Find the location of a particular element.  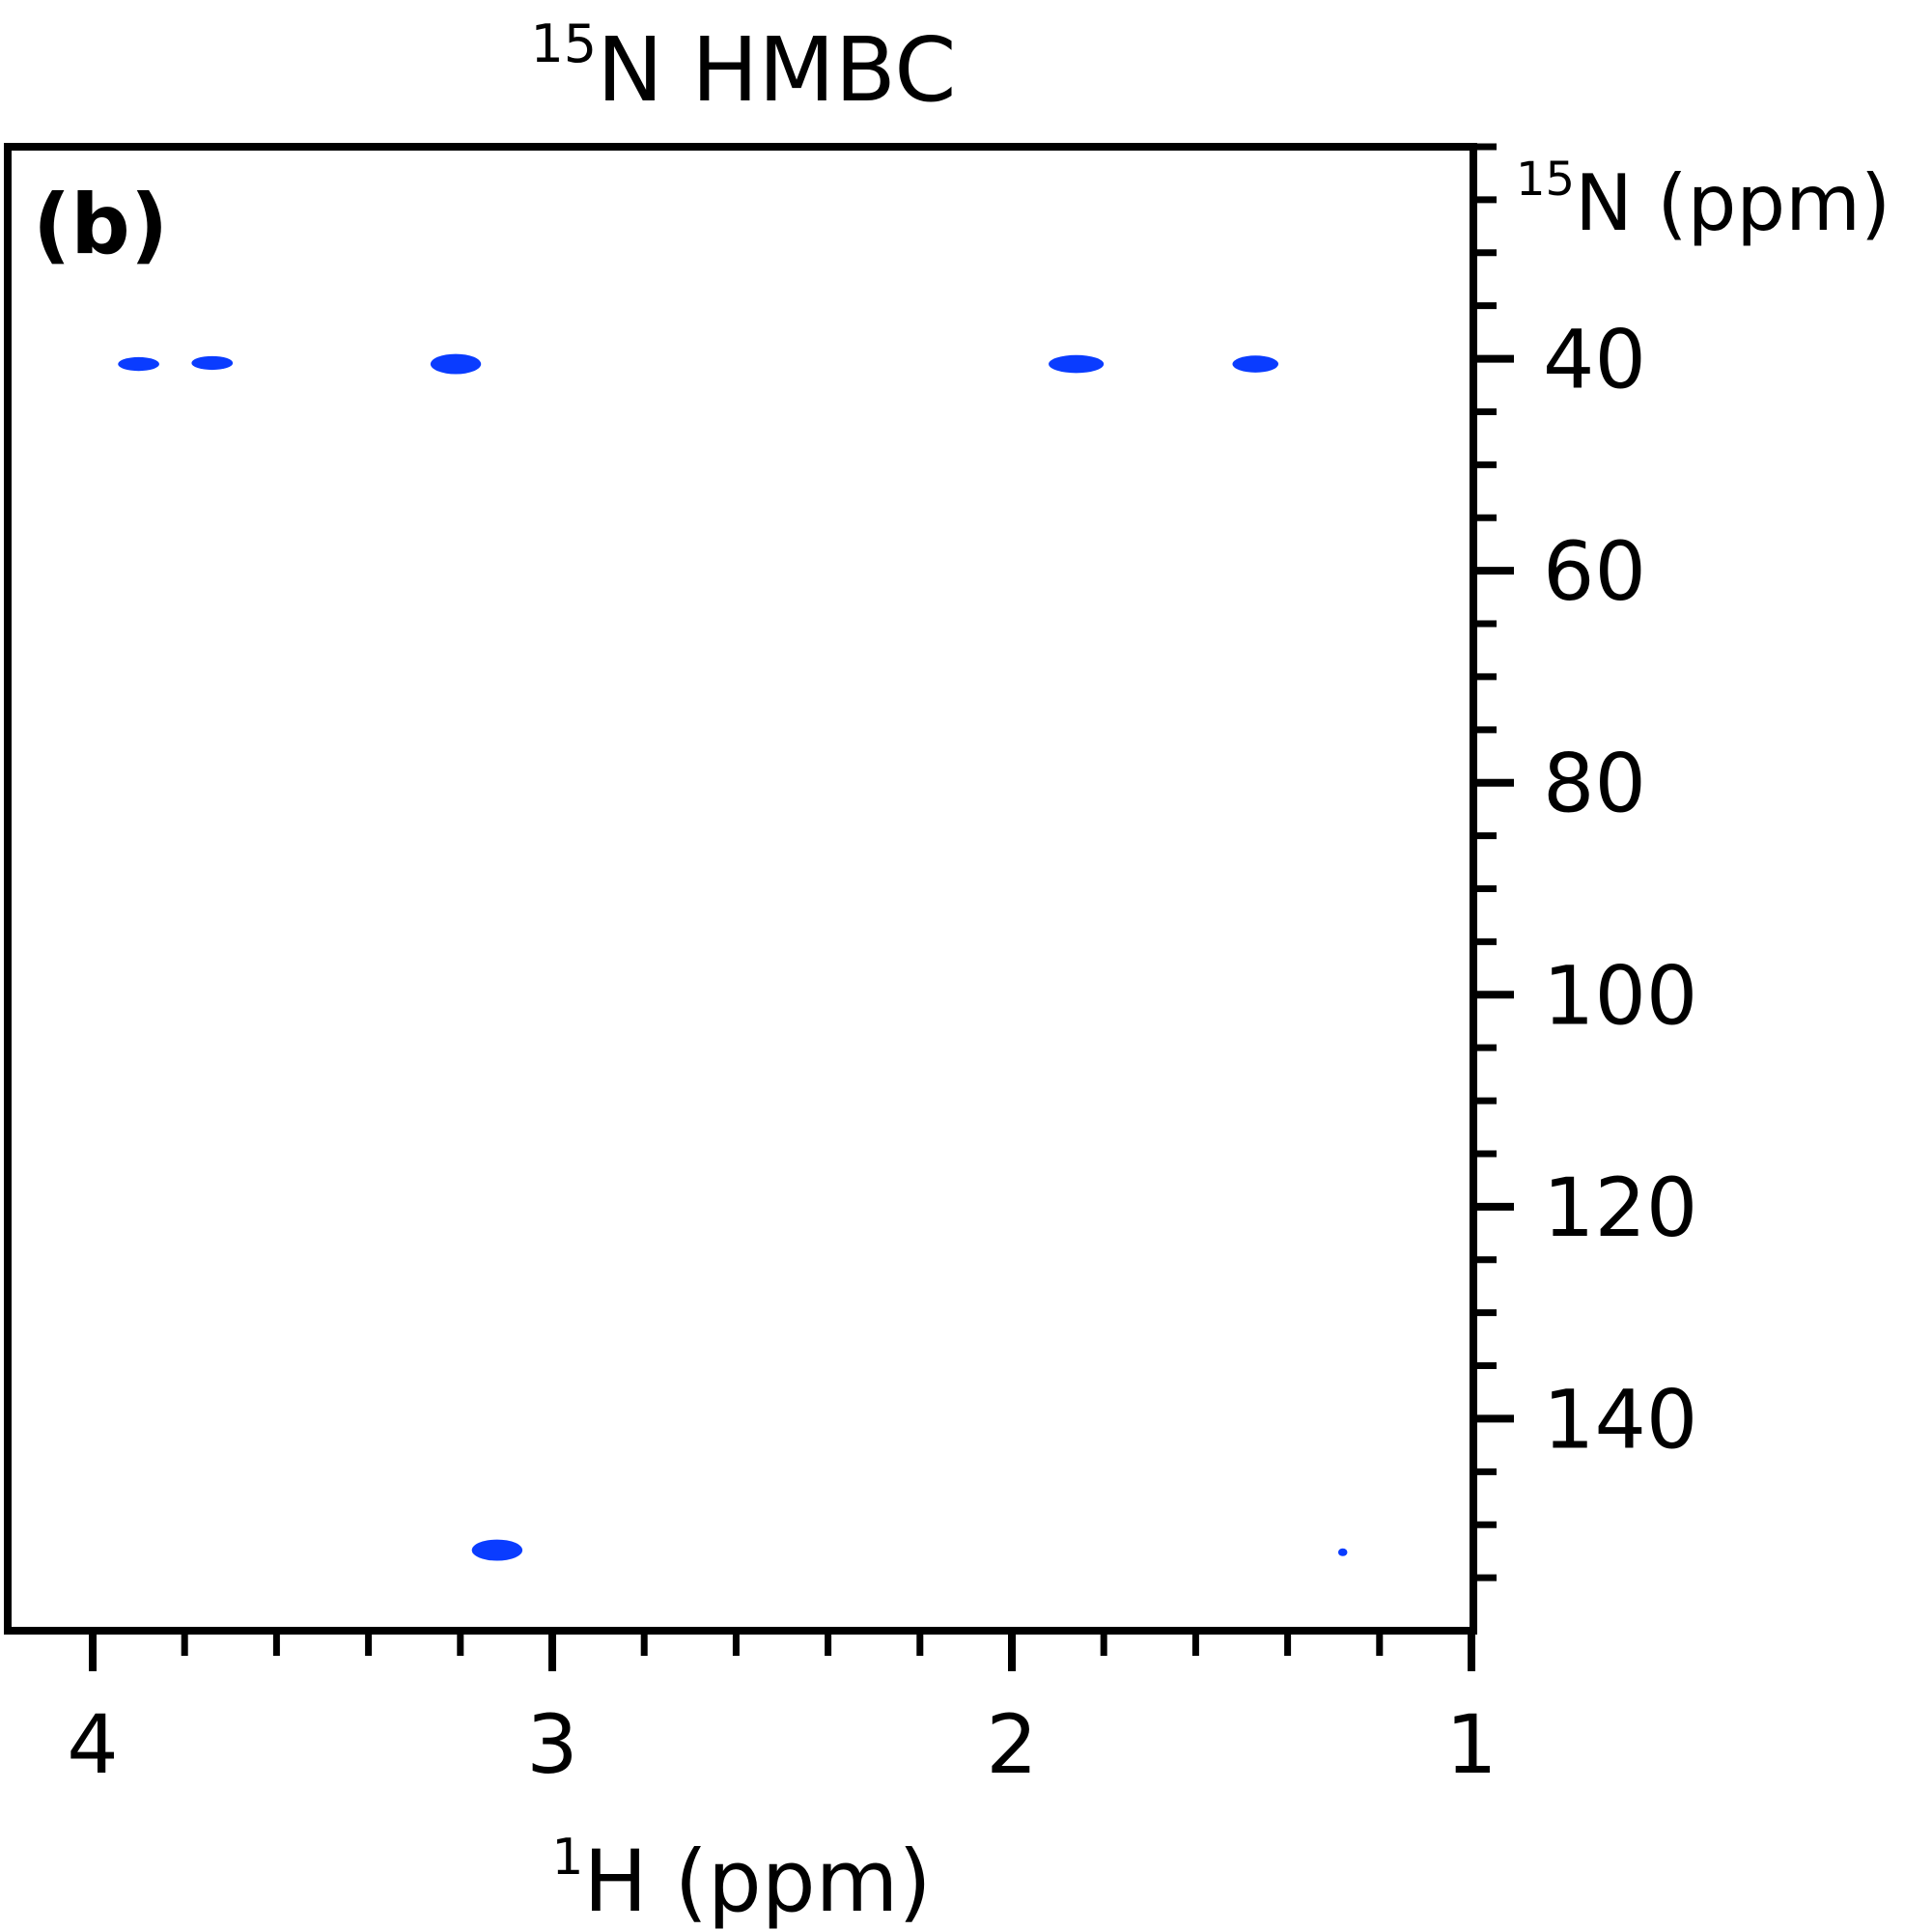

x-axis: 4 3 2 1 is located at coordinates (783, 1711).